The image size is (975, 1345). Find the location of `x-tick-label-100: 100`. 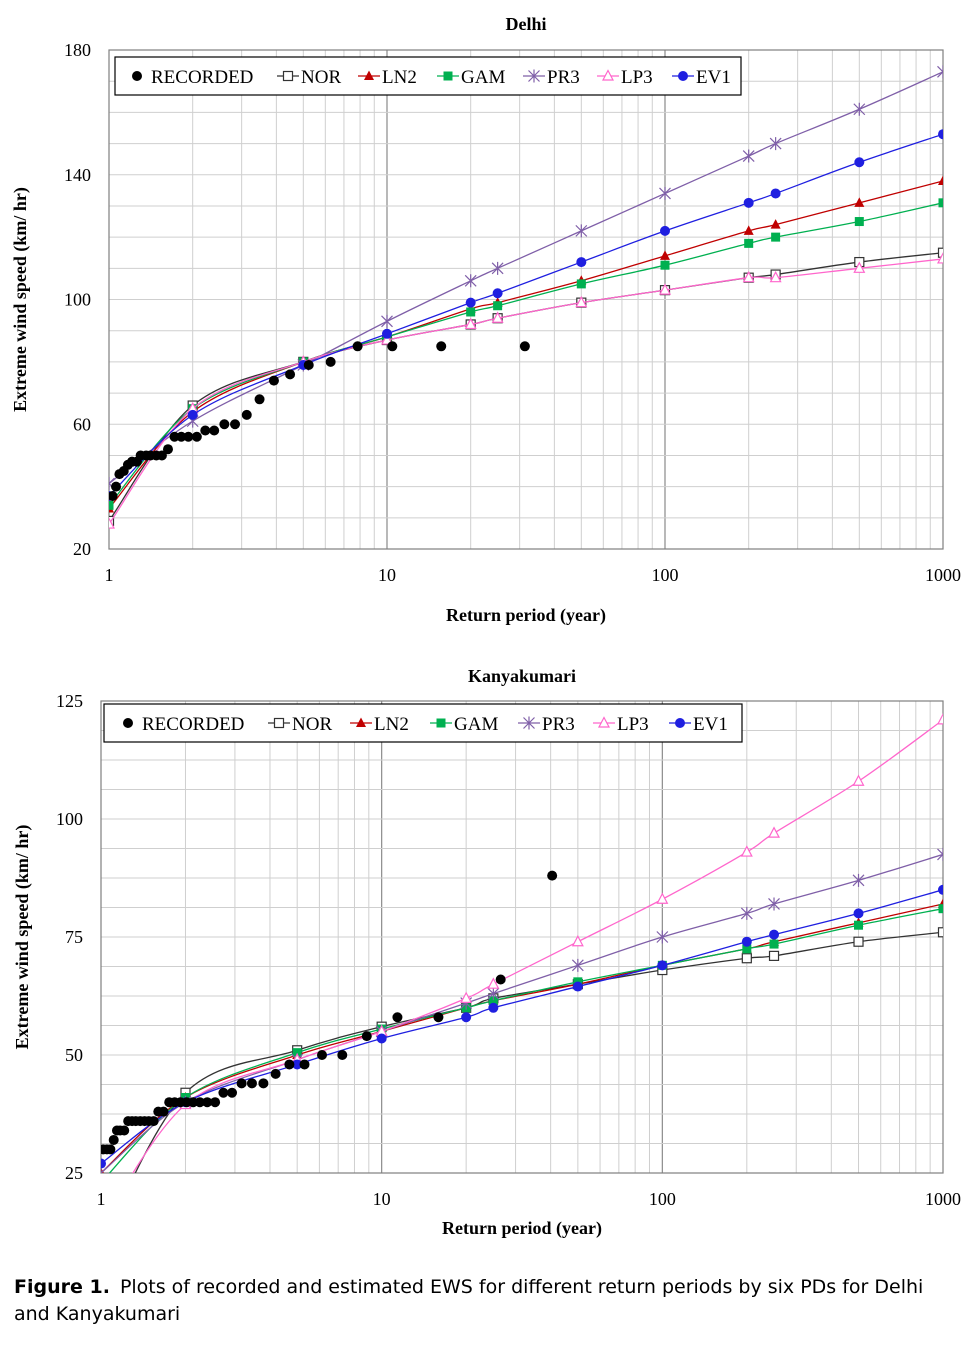

x-tick-label-100: 100 is located at coordinates (665, 575).